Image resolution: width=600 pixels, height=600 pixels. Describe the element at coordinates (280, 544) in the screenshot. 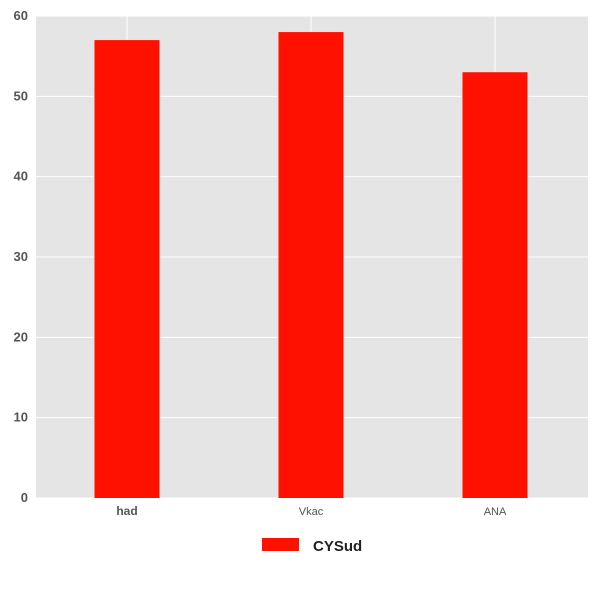

I see `legend-swatch` at that location.